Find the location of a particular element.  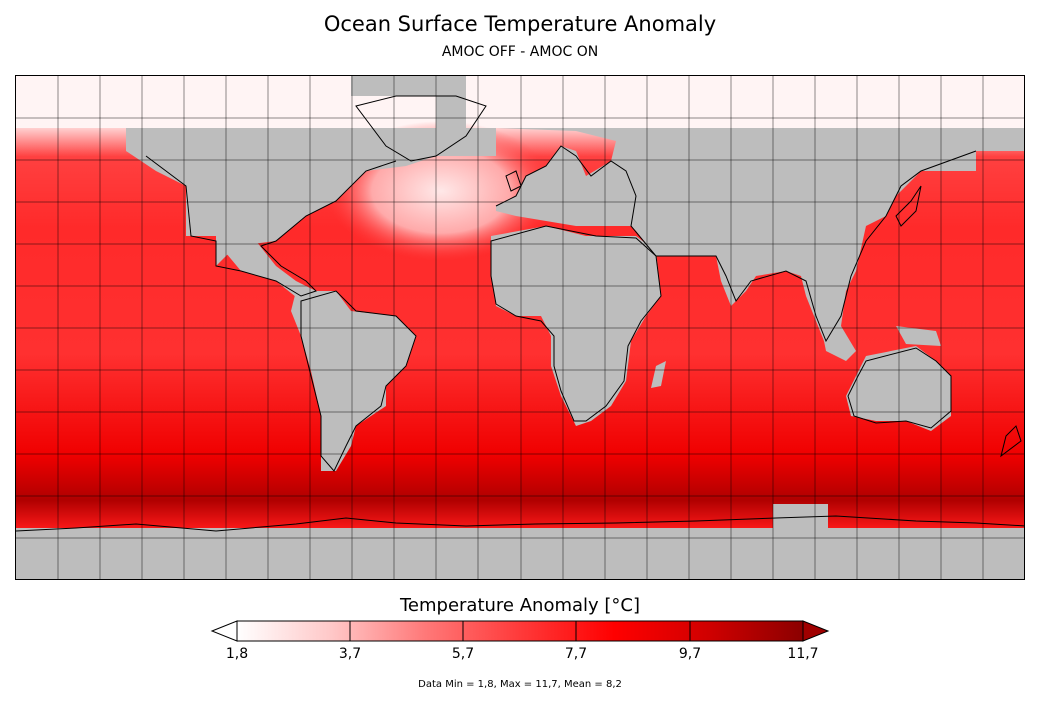

australia-land is located at coordinates (898, 388).